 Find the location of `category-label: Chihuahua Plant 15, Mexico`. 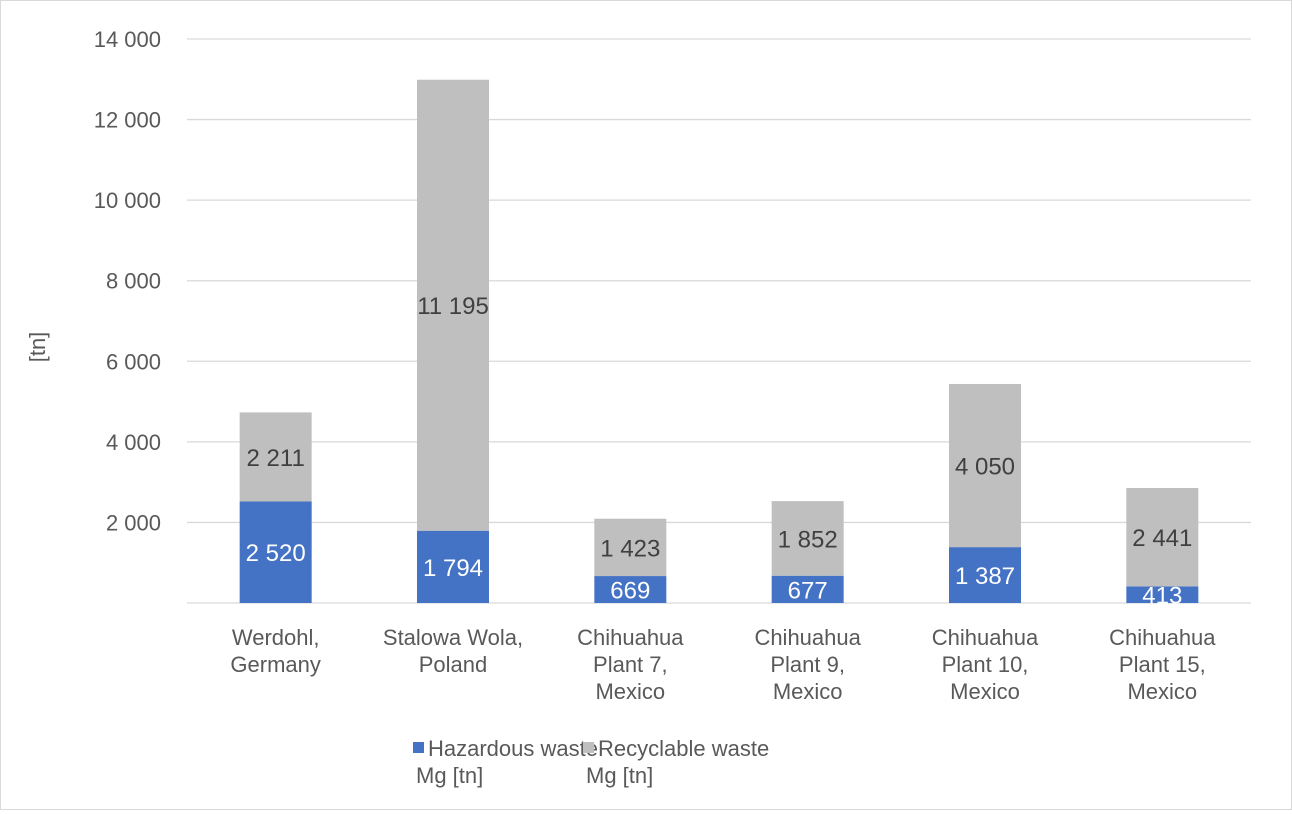

category-label: Chihuahua Plant 15, Mexico is located at coordinates (1162, 664).